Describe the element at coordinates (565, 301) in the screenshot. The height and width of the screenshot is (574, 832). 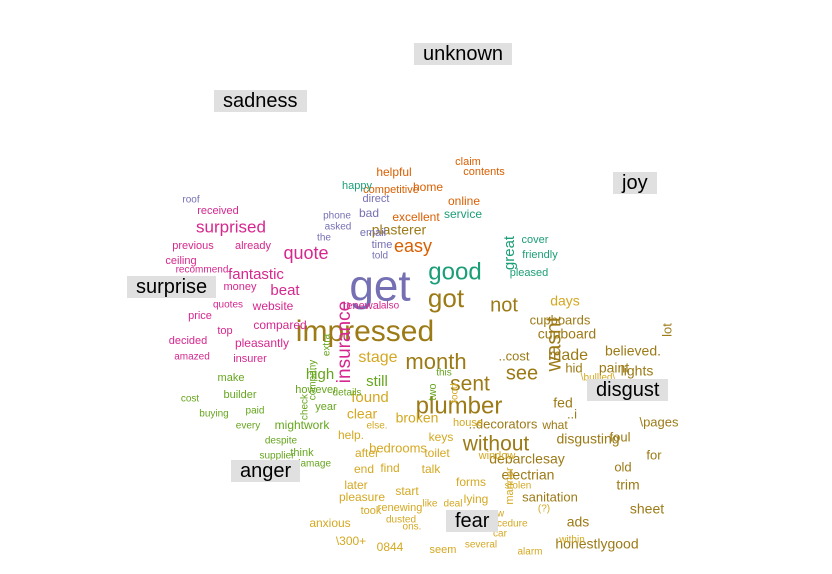
I see `word-days: days` at that location.